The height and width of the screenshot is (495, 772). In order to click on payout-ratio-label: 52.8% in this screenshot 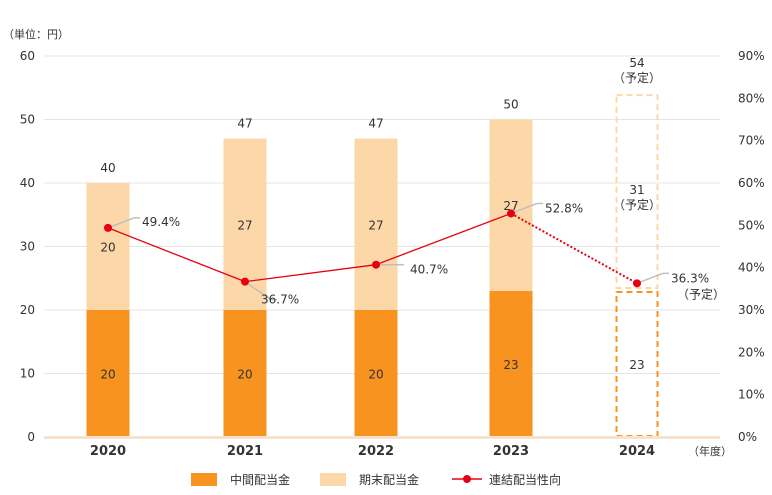, I will do `click(564, 208)`.